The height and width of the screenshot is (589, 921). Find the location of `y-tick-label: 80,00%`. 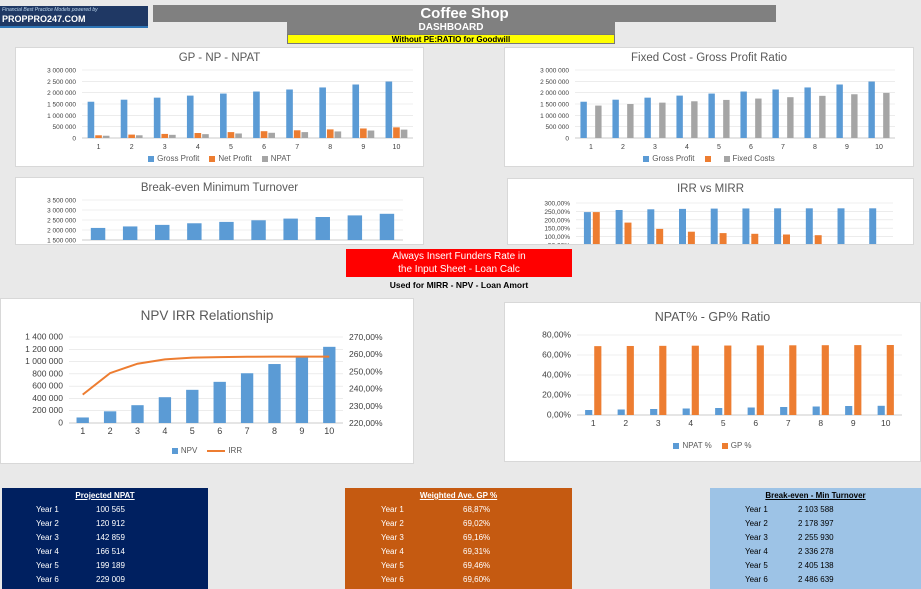

y-tick-label: 80,00% is located at coordinates (556, 335).